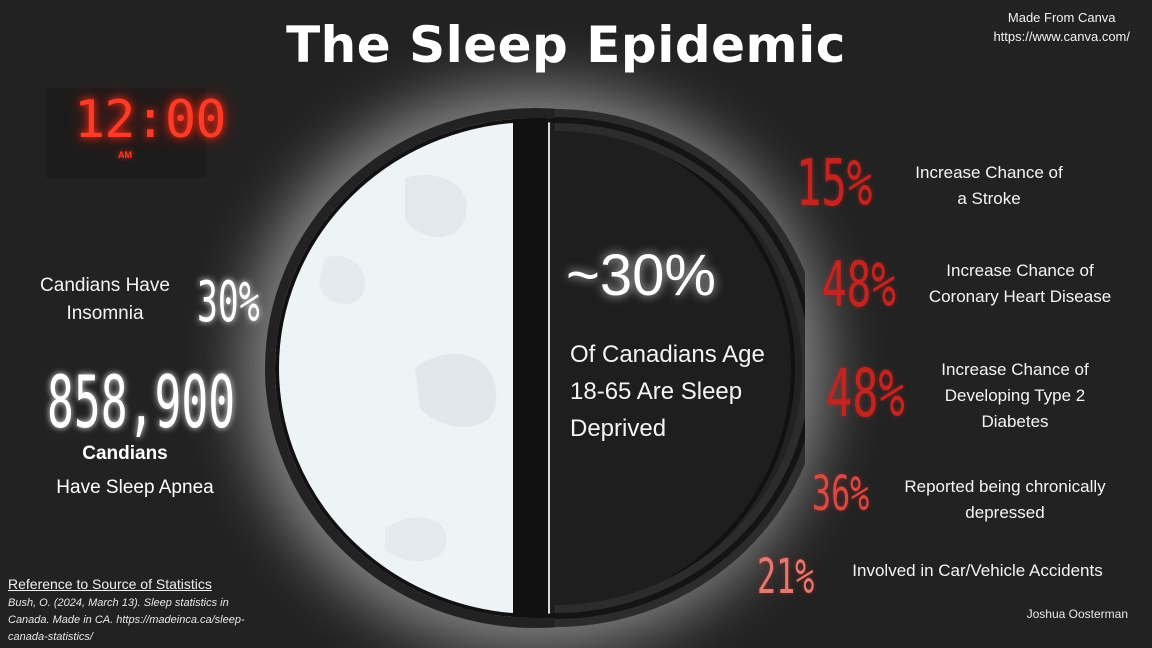  What do you see at coordinates (989, 185) in the screenshot?
I see `stroke-label: Increase Chance of a Stroke` at bounding box center [989, 185].